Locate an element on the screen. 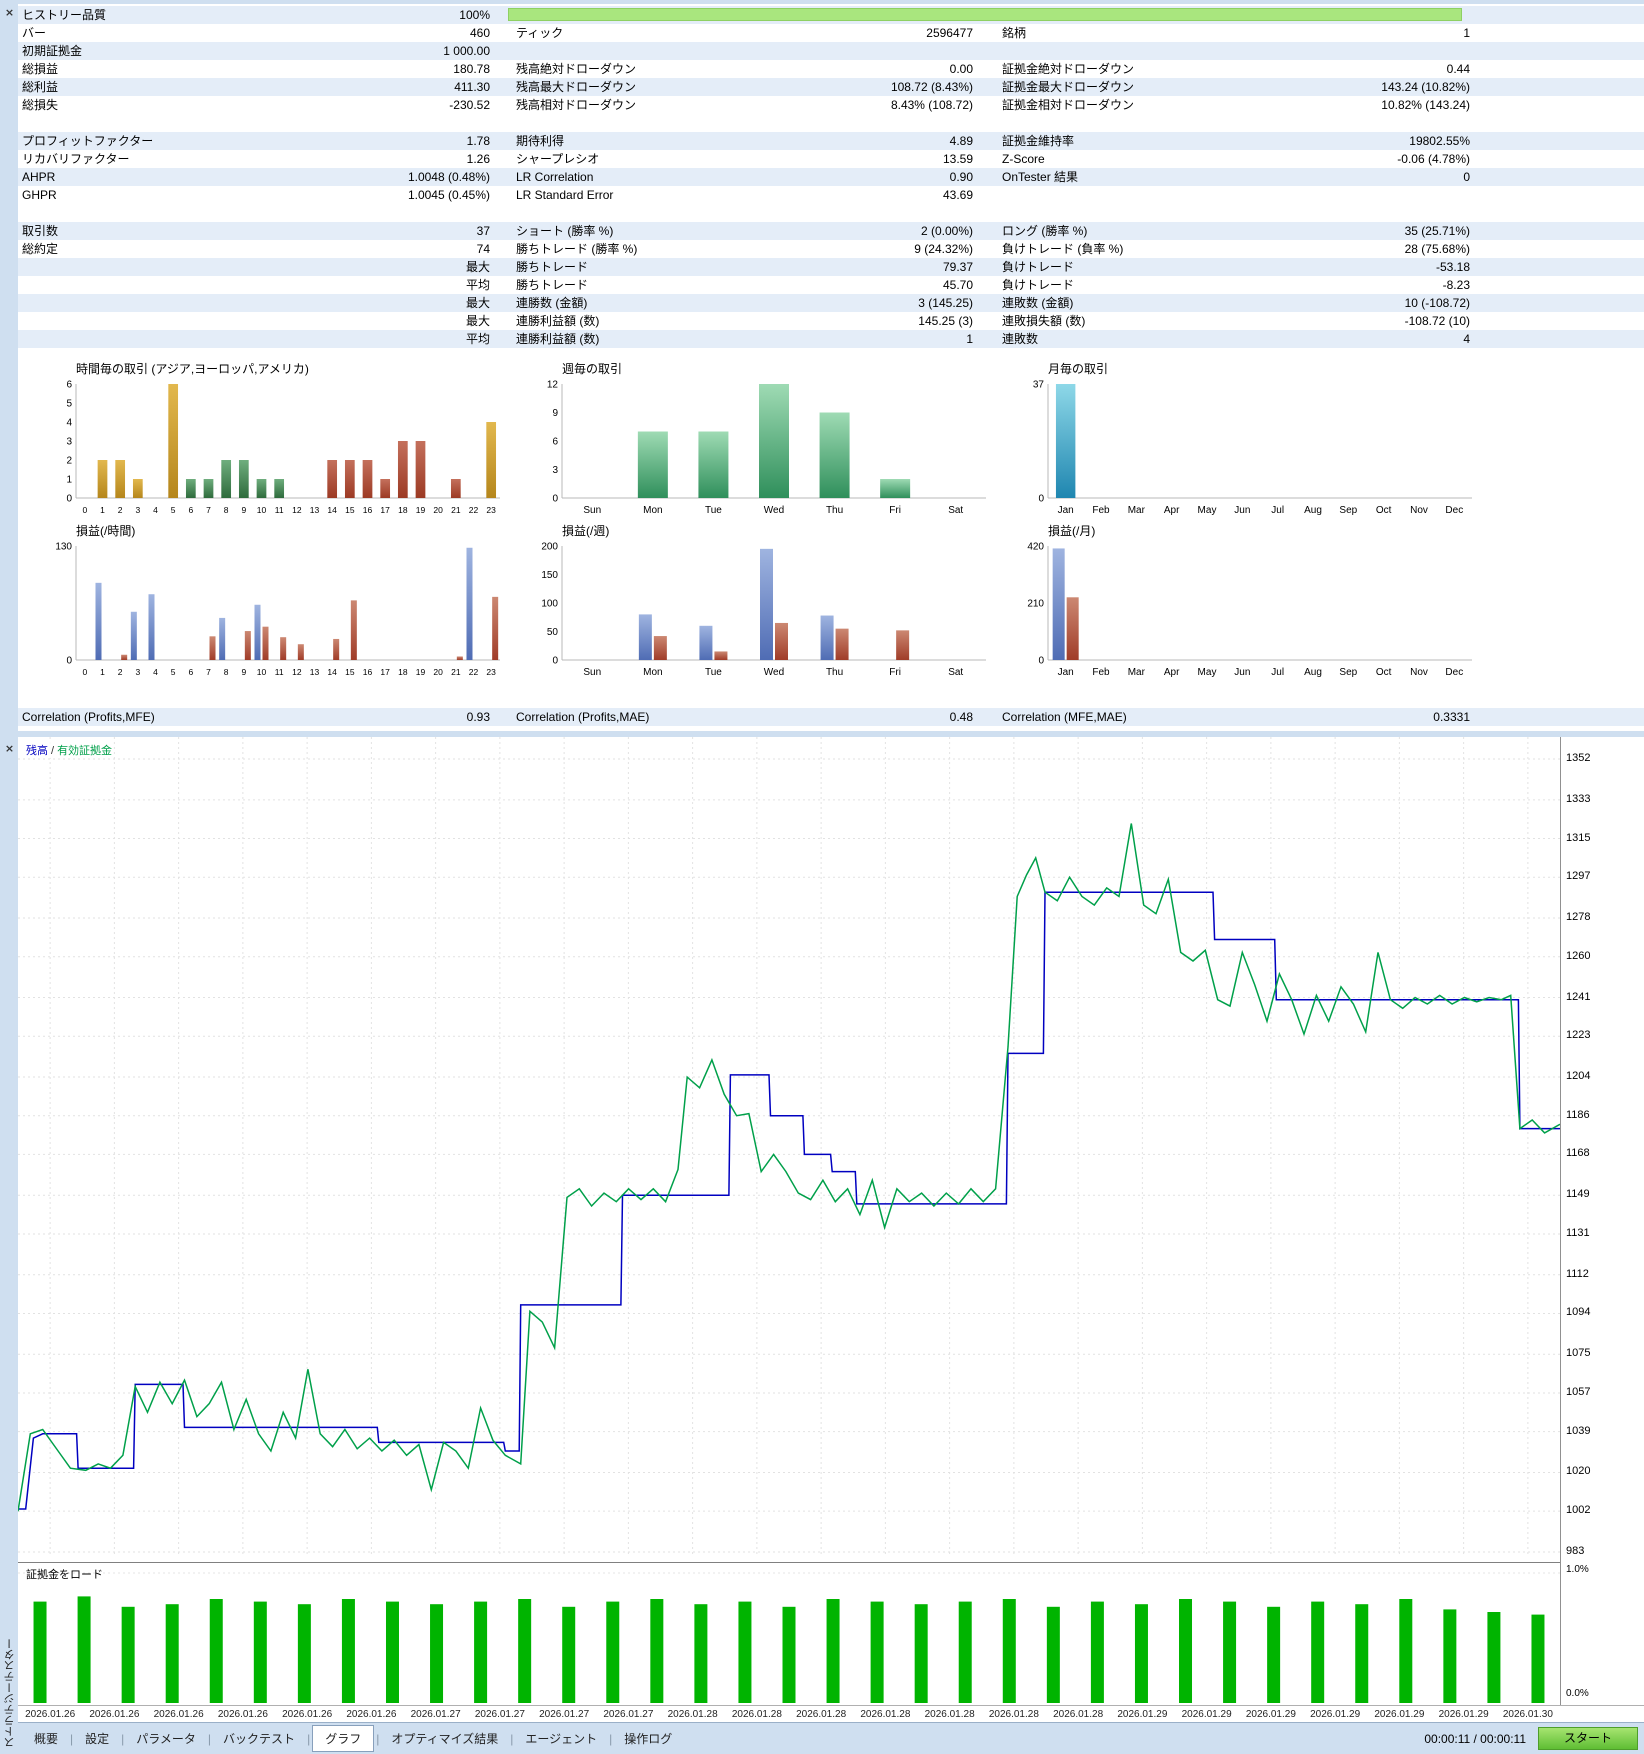 The image size is (1644, 1754). legend-equity: 有効証拠金 is located at coordinates (85, 751).